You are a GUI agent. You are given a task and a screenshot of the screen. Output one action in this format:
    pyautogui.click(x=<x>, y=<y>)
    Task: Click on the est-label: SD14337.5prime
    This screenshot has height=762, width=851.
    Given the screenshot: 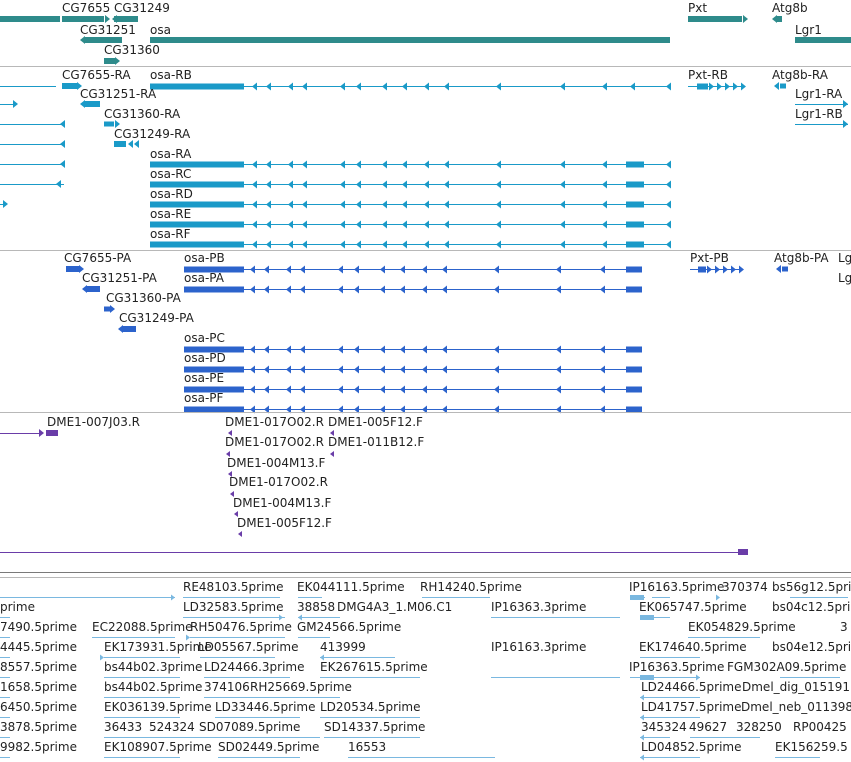 What is the action you would take?
    pyautogui.click(x=374, y=727)
    